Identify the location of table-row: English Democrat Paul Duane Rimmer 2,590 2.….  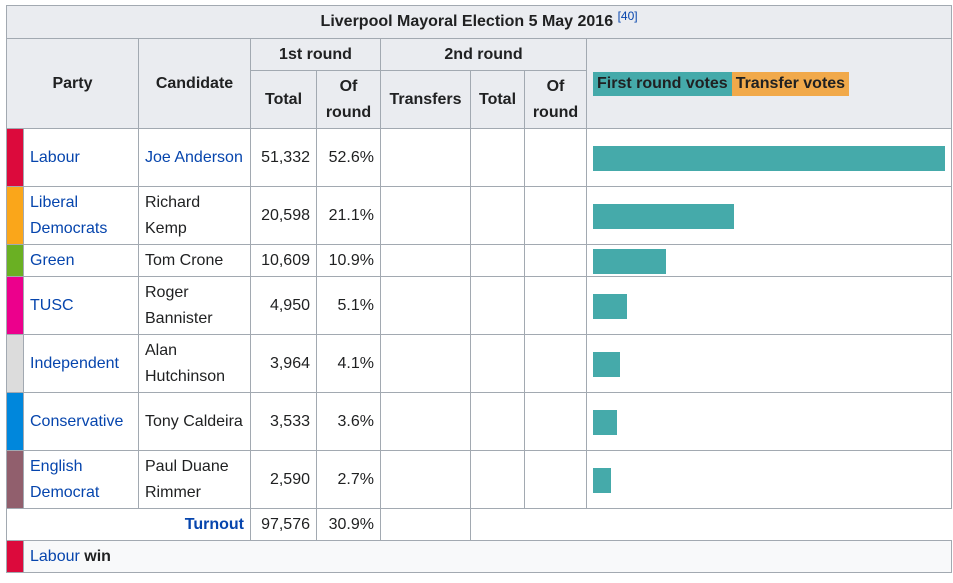
(479, 479).